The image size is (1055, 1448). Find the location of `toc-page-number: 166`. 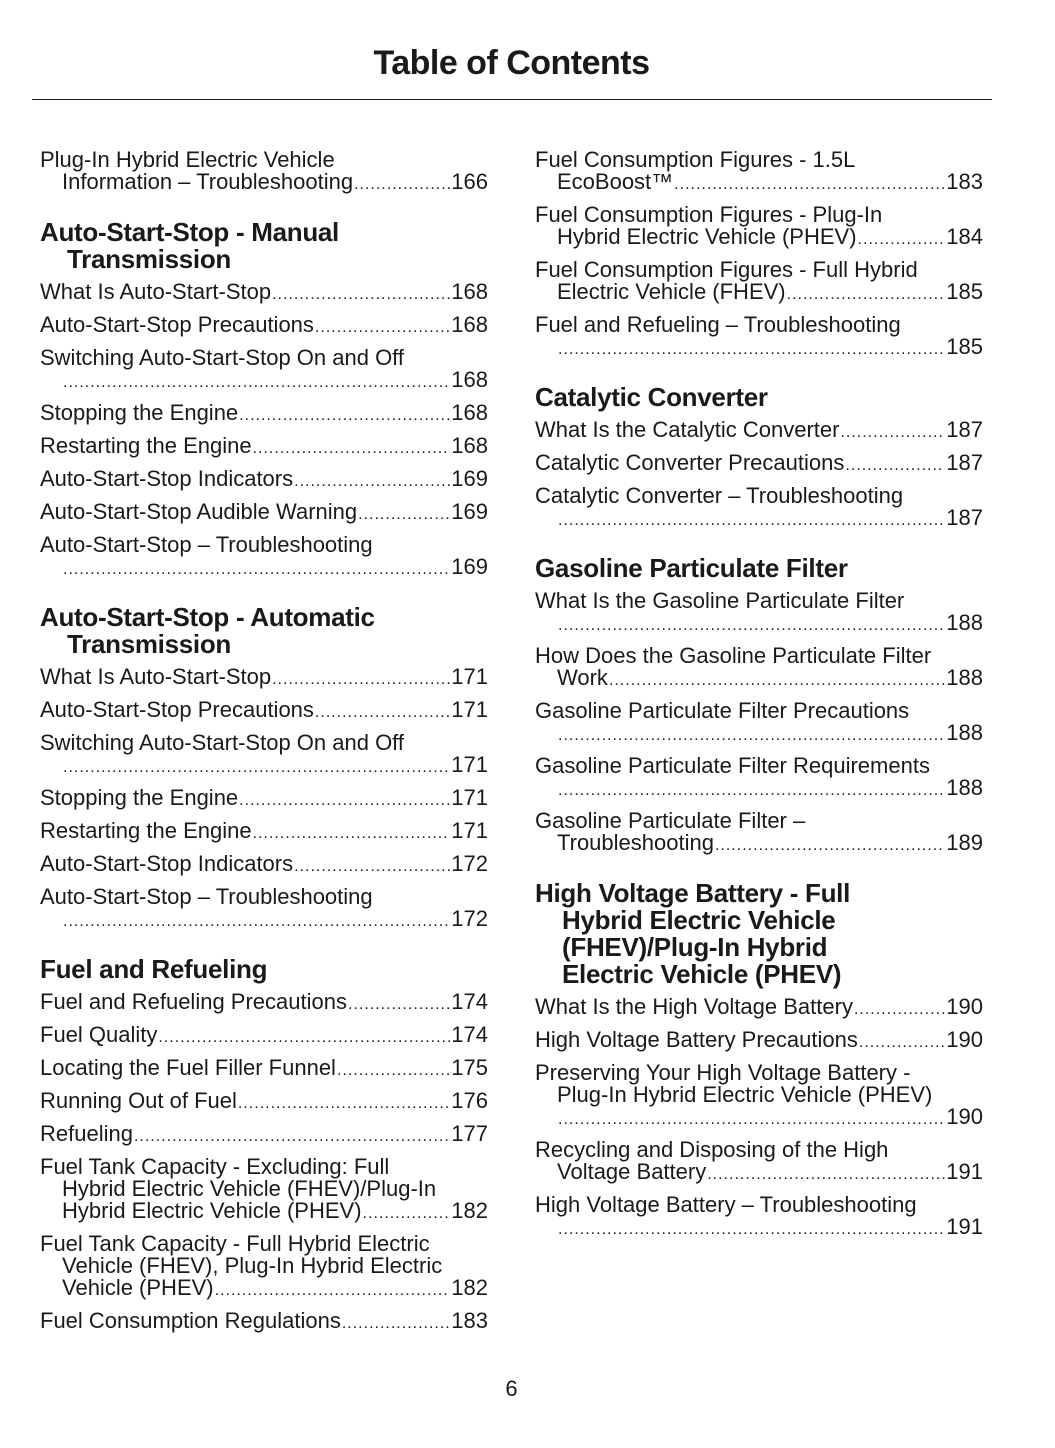

toc-page-number: 166 is located at coordinates (469, 181).